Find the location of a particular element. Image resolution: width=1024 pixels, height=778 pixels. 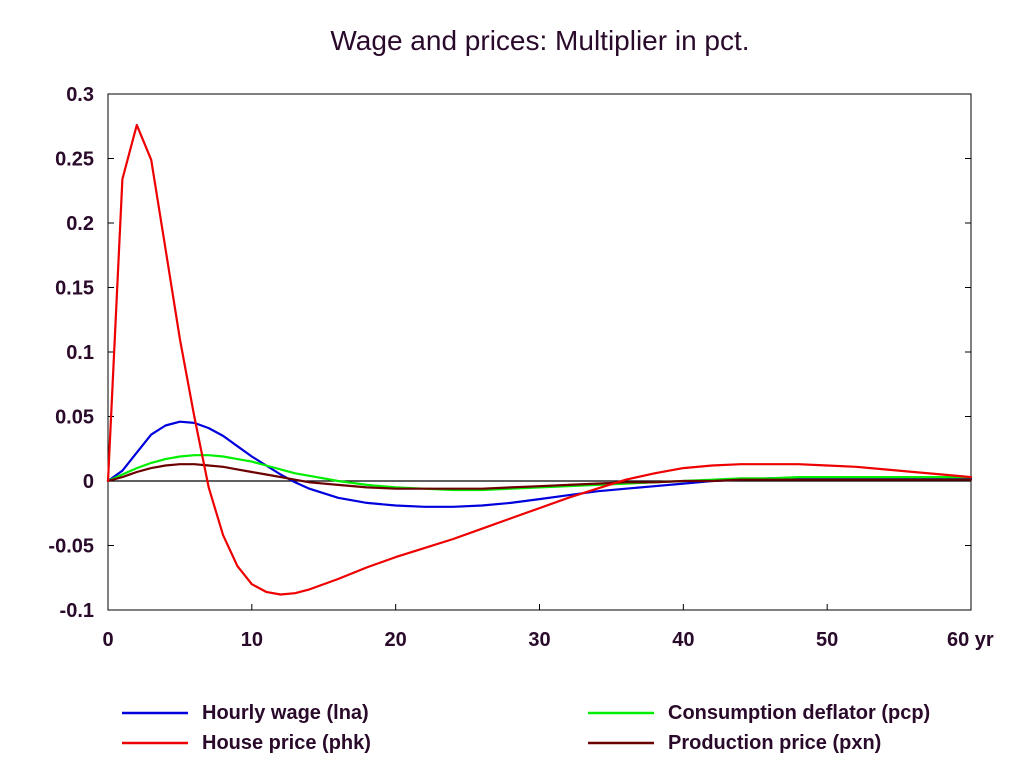

chart-title: Wage and prices: Multiplier in pct. is located at coordinates (539, 40).